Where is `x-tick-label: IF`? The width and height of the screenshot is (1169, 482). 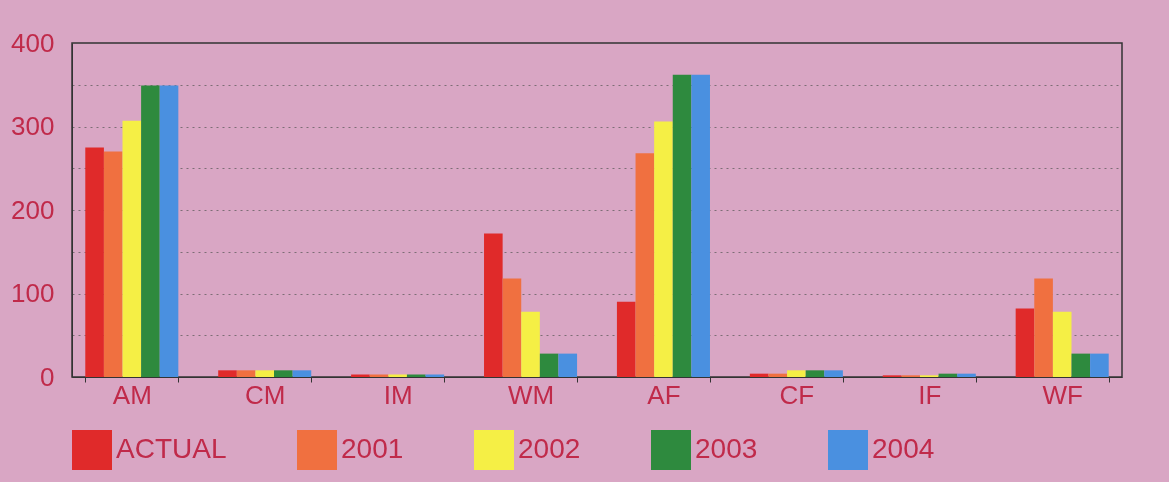
x-tick-label: IF is located at coordinates (930, 394).